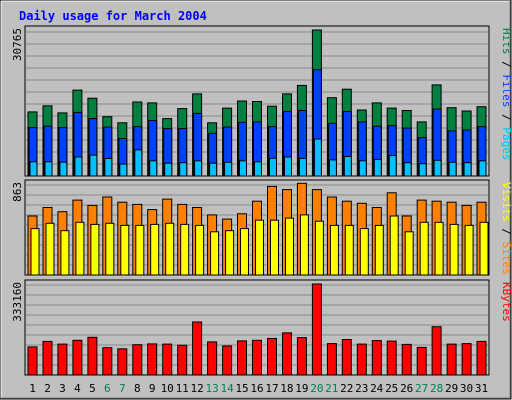 The image size is (512, 400). What do you see at coordinates (241, 388) in the screenshot?
I see `x-label-15: 15` at bounding box center [241, 388].